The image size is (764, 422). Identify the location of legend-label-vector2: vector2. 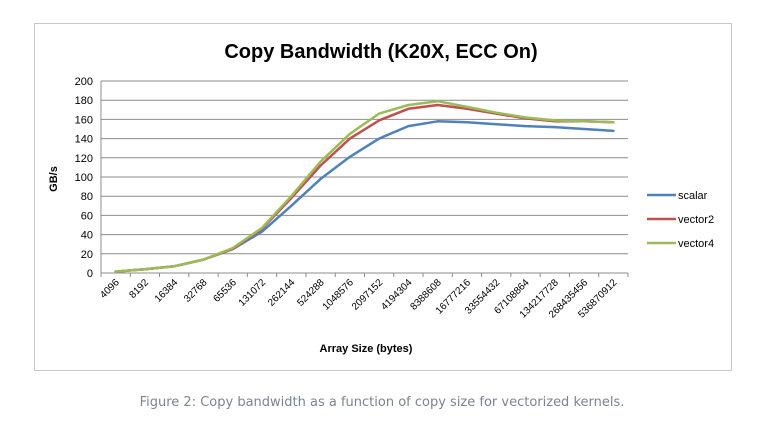
(696, 220).